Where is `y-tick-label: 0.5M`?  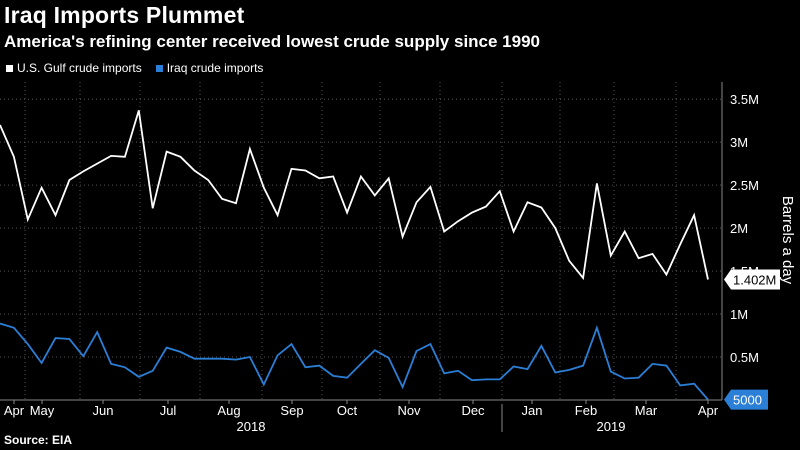 y-tick-label: 0.5M is located at coordinates (744, 357).